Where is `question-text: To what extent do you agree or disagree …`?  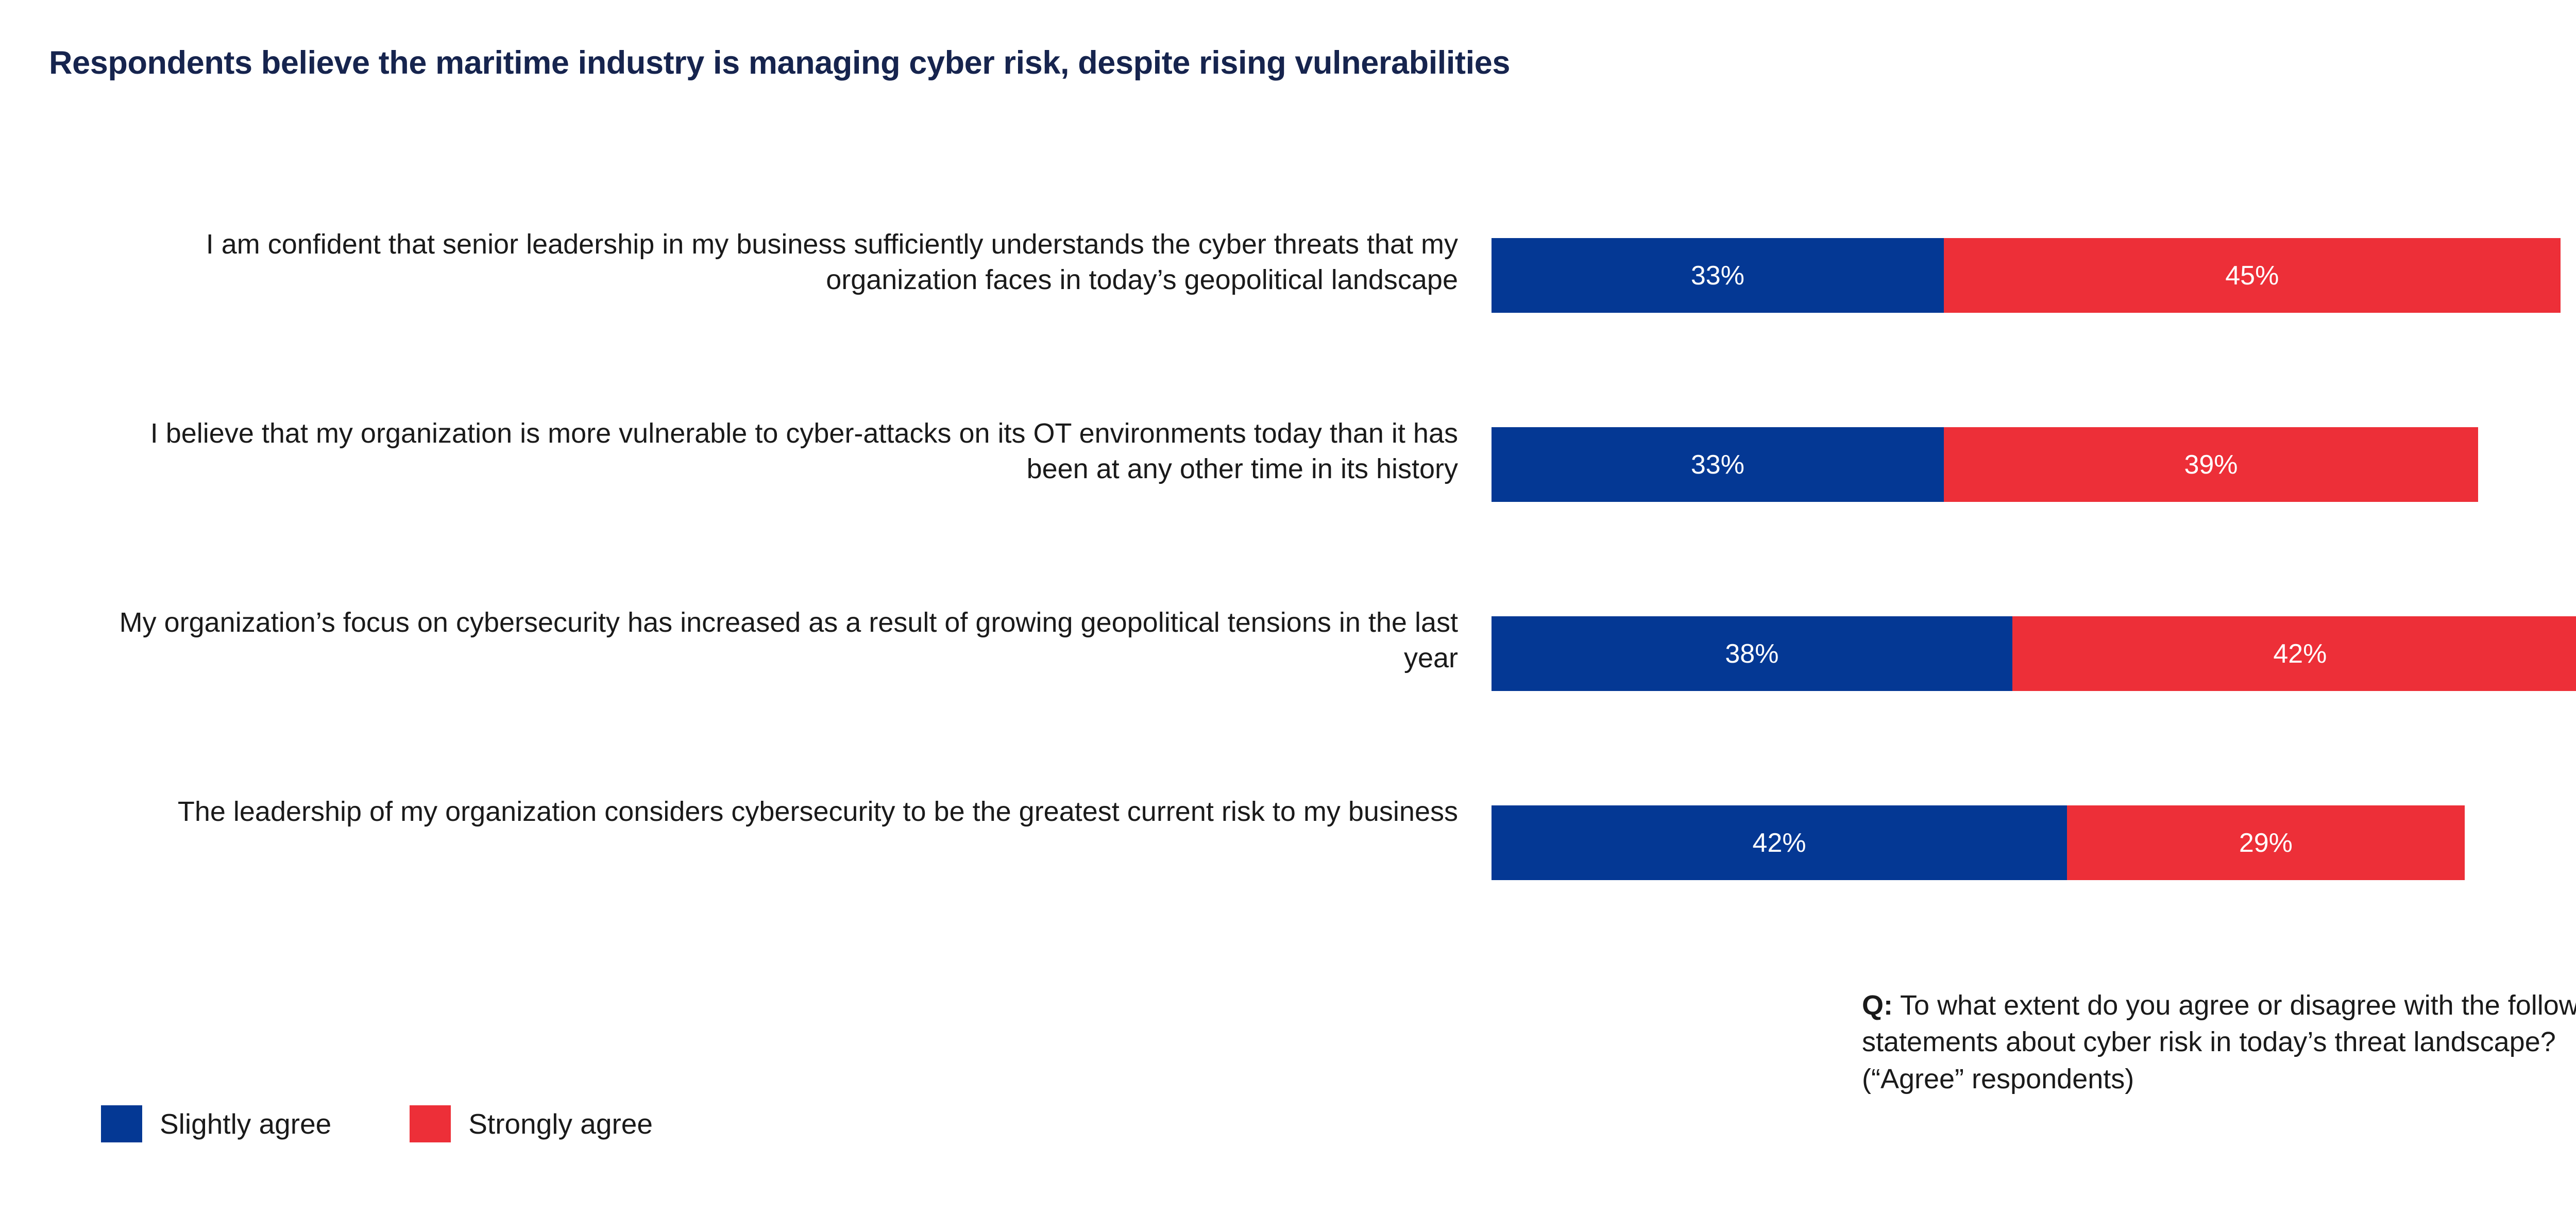 question-text: To what extent do you agree or disagree … is located at coordinates (2219, 1024).